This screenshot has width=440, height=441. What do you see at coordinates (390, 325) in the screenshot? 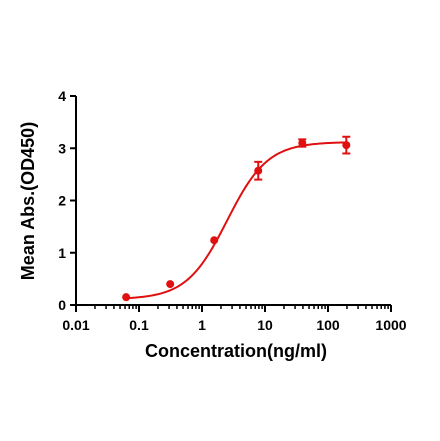
I see `x-tick-label-5: 1000` at bounding box center [390, 325].